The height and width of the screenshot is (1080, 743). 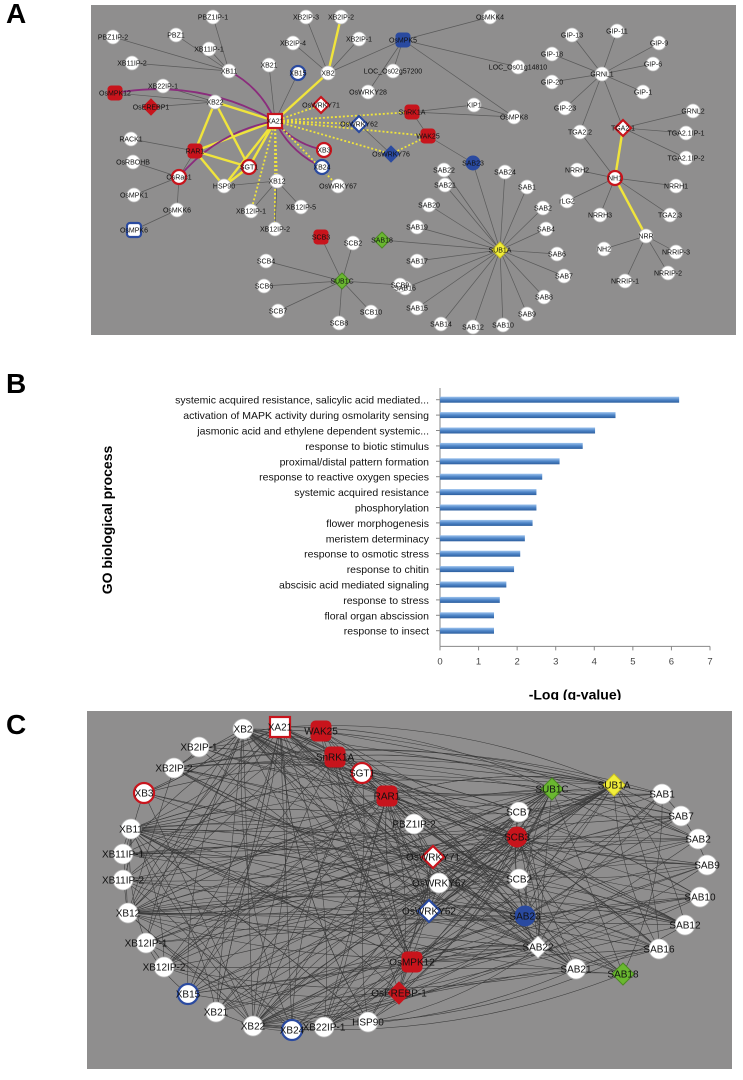 What do you see at coordinates (698, 840) in the screenshot?
I see `net-c-label-sab2: SAB2` at bounding box center [698, 840].